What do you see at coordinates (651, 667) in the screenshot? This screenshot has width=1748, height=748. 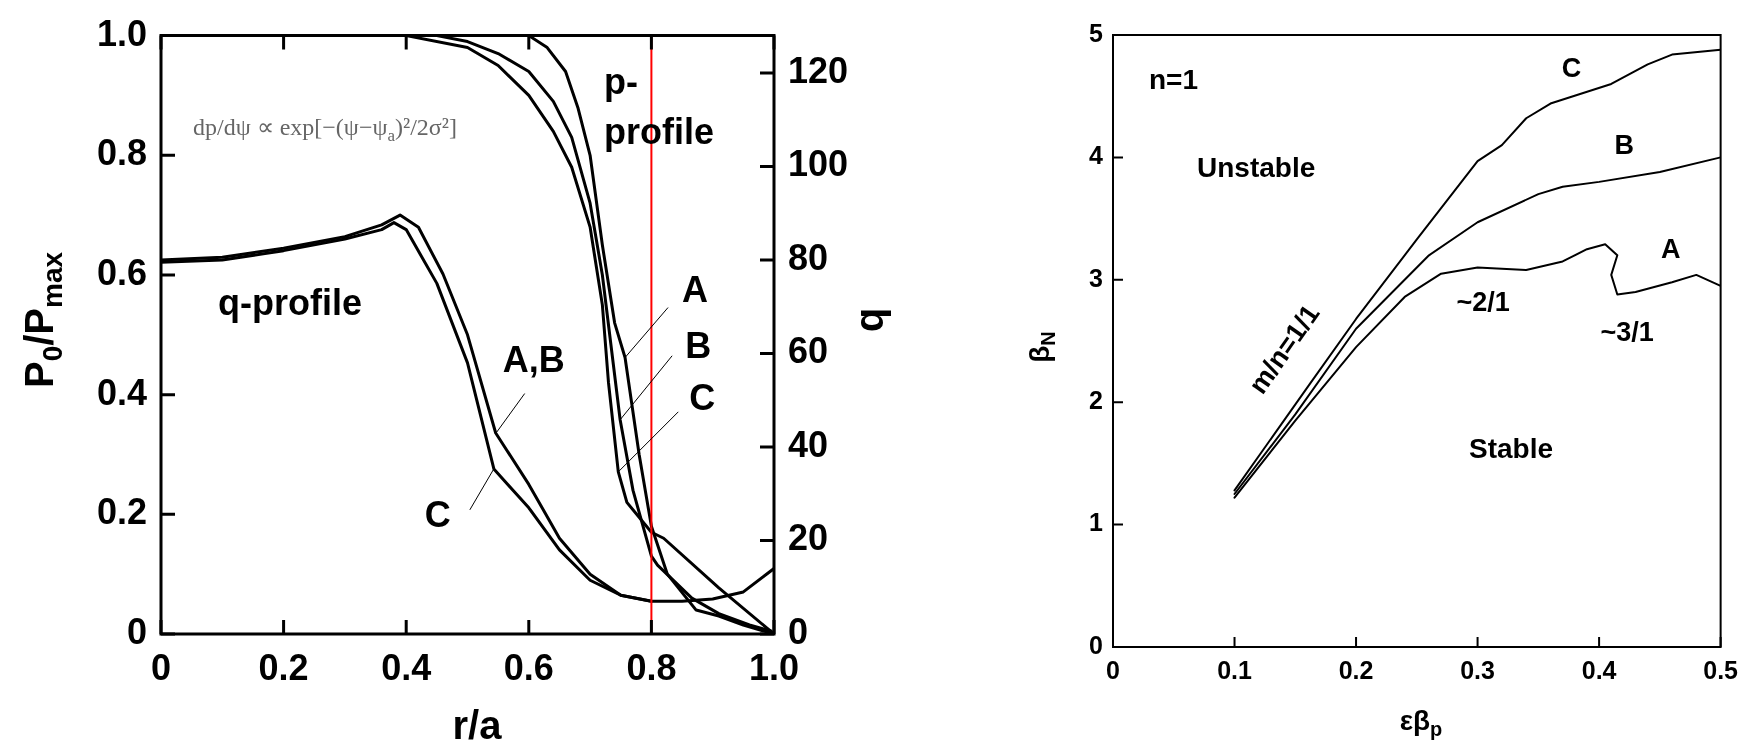 I see `x-tick-label: 0.8` at bounding box center [651, 667].